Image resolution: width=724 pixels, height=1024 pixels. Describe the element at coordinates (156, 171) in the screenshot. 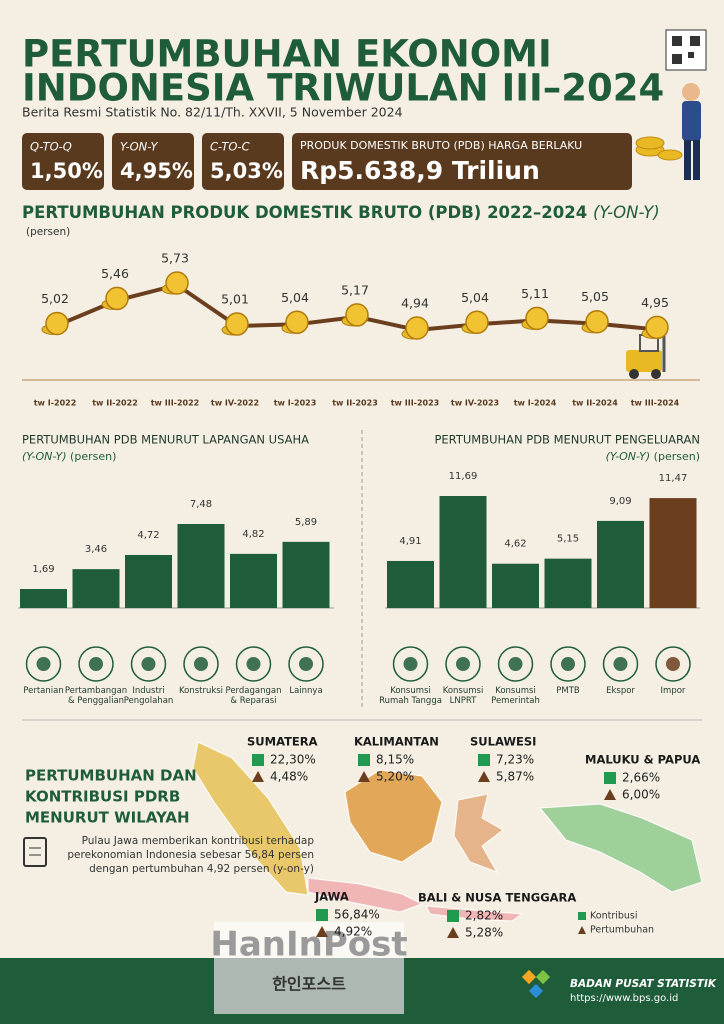

I see `summary-value: 4,95%` at that location.